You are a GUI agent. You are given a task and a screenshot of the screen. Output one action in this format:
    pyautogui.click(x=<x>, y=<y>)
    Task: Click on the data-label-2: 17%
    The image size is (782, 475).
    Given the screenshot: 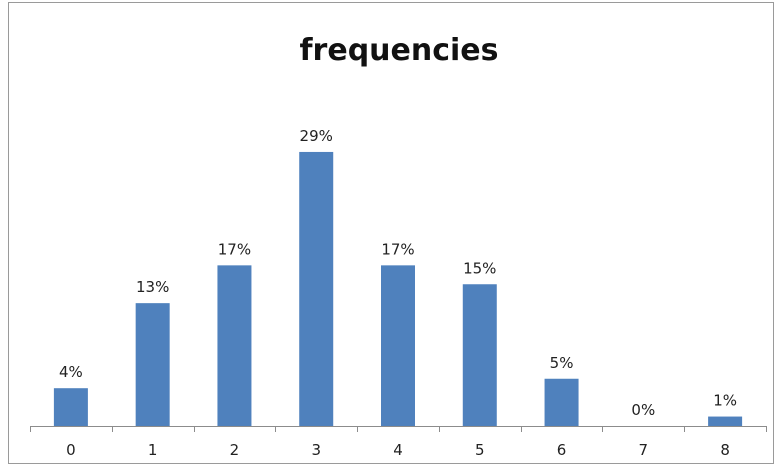 What is the action you would take?
    pyautogui.click(x=234, y=249)
    